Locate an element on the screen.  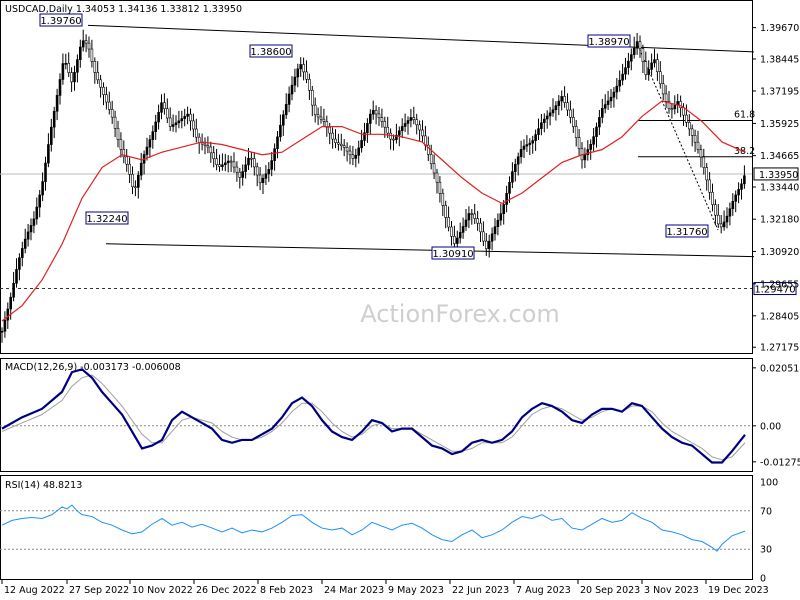
price-label-text: 1.29470 is located at coordinates (774, 290).